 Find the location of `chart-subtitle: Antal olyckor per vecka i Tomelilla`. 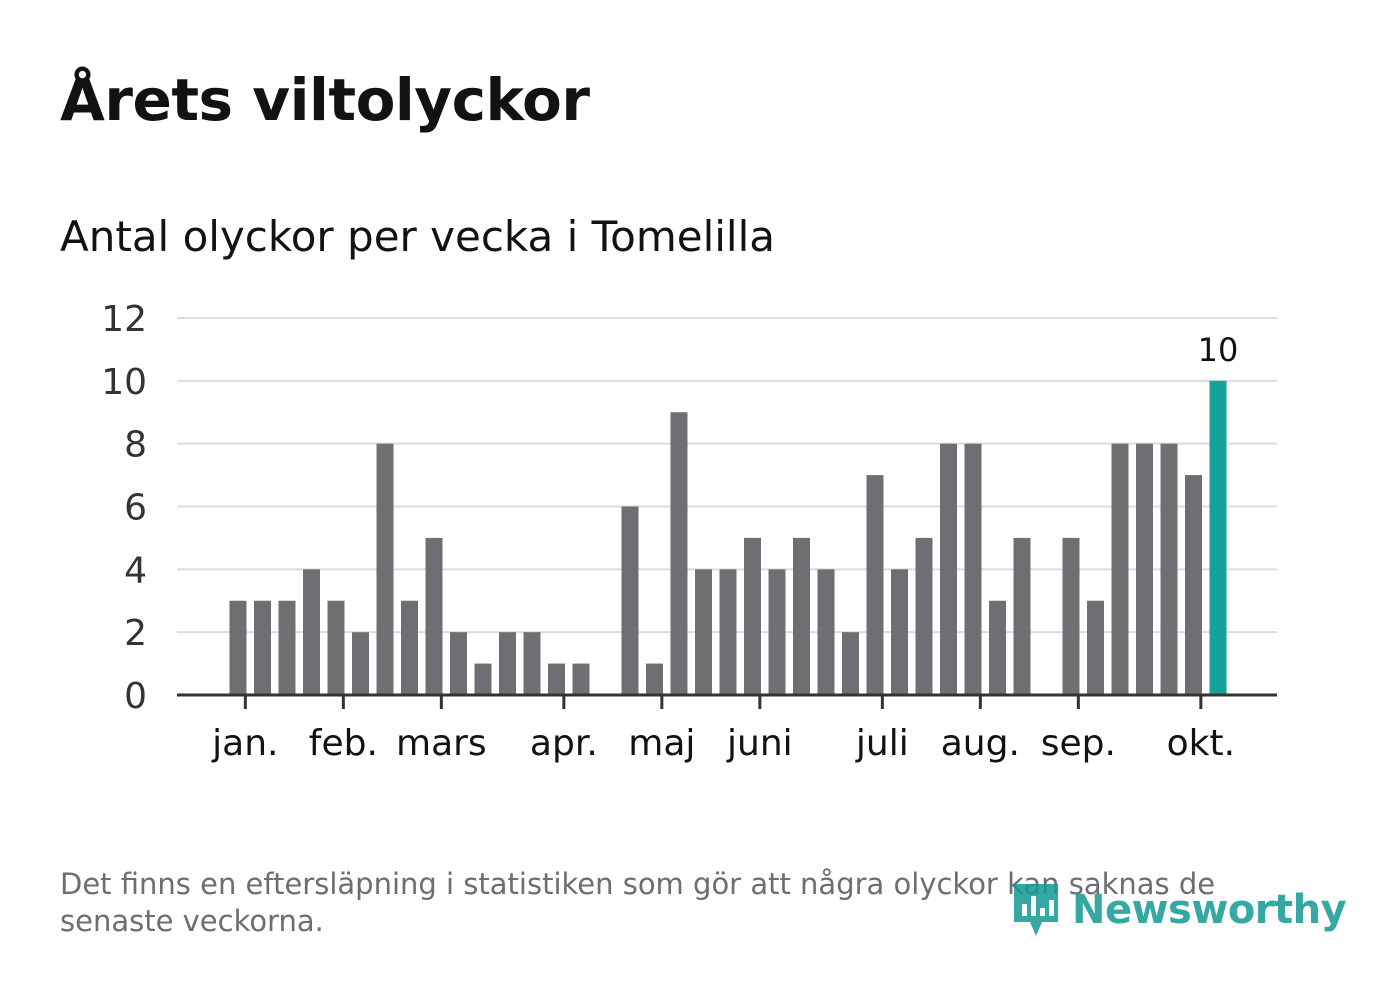

chart-subtitle: Antal olyckor per vecka i Tomelilla is located at coordinates (418, 236).